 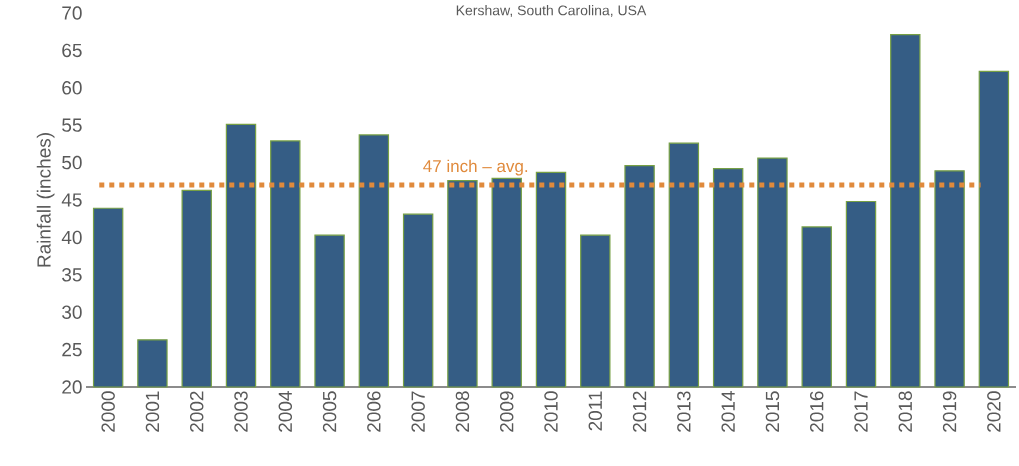 What do you see at coordinates (329, 411) in the screenshot?
I see `x-tick-label: 2005` at bounding box center [329, 411].